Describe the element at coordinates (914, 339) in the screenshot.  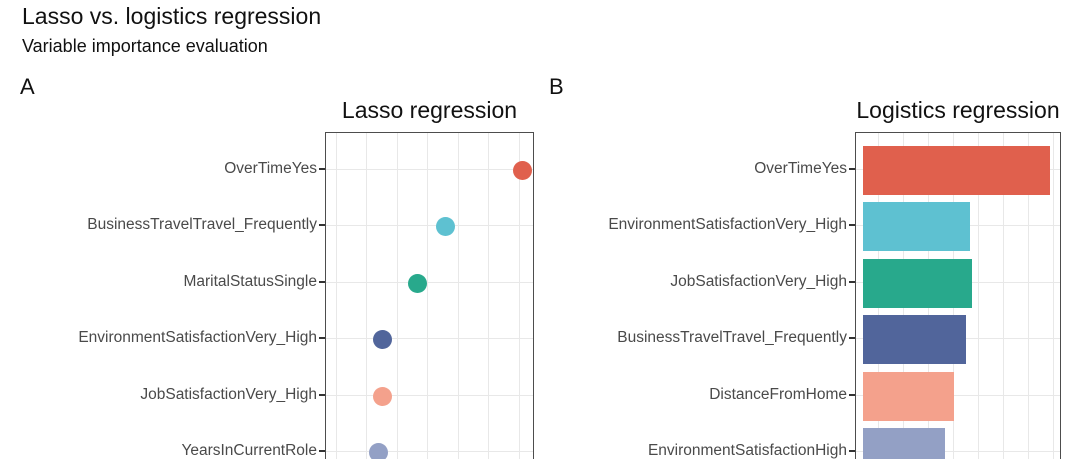
I see `bar-BusinessTravelTravel_Frequently` at that location.